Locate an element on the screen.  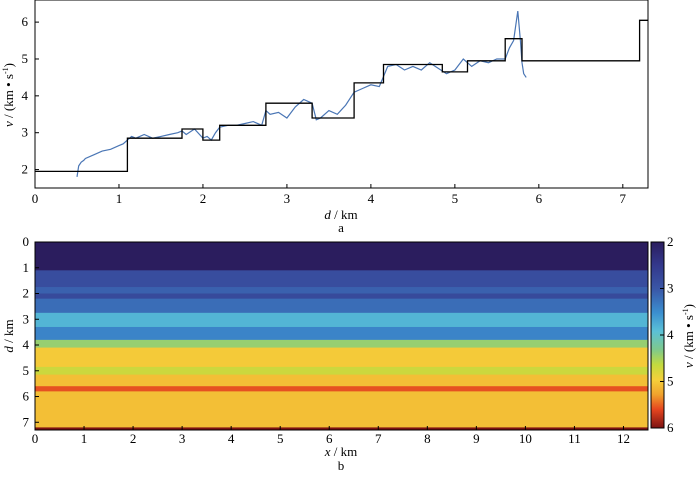
x-tick-label: 9 is located at coordinates (476, 438).